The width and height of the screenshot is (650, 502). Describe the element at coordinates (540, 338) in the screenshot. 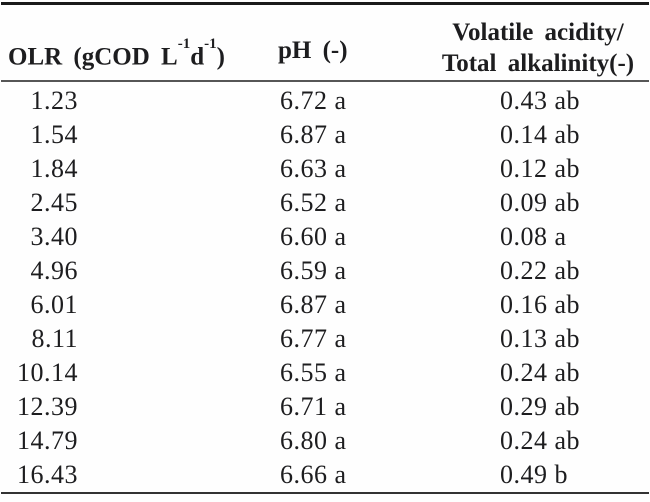

I see `cell-va-ta: 0.13 ab` at that location.